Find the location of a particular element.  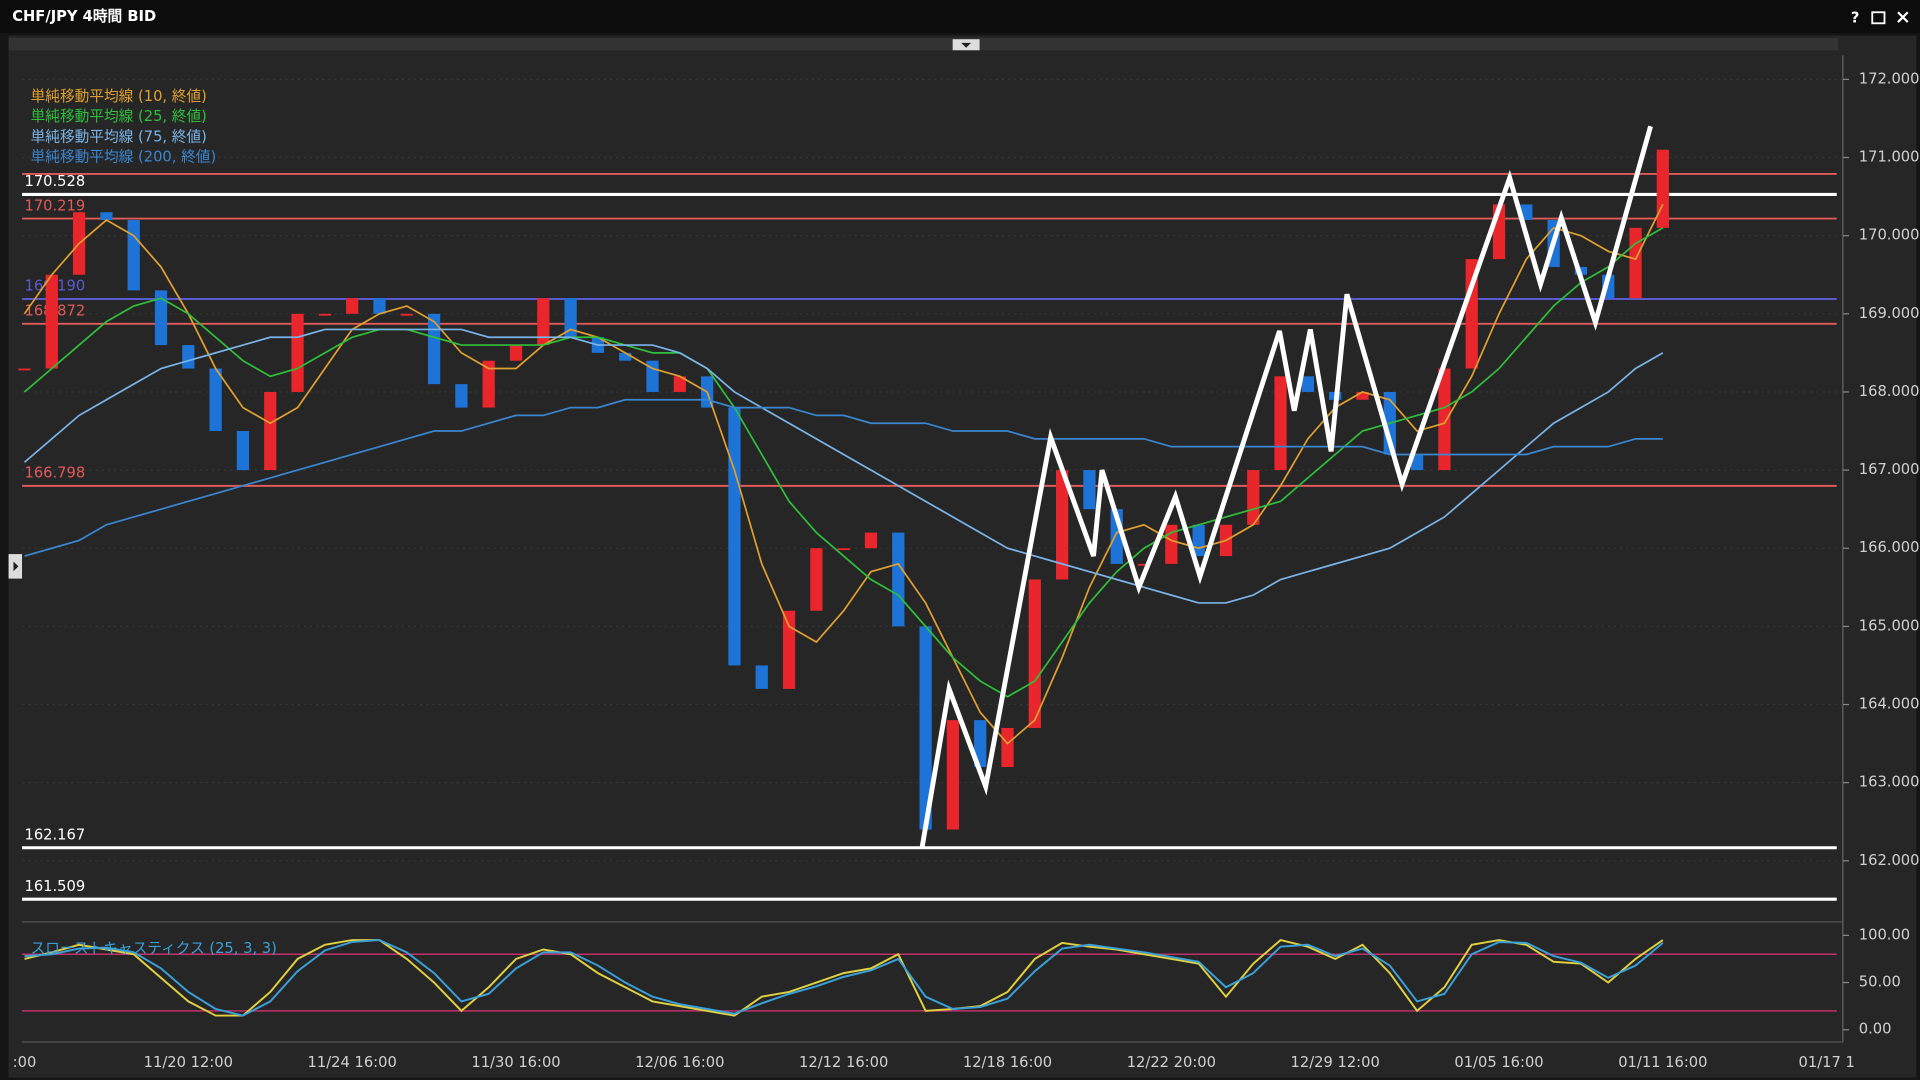

y-tick-label: 169.000 is located at coordinates (1889, 313).